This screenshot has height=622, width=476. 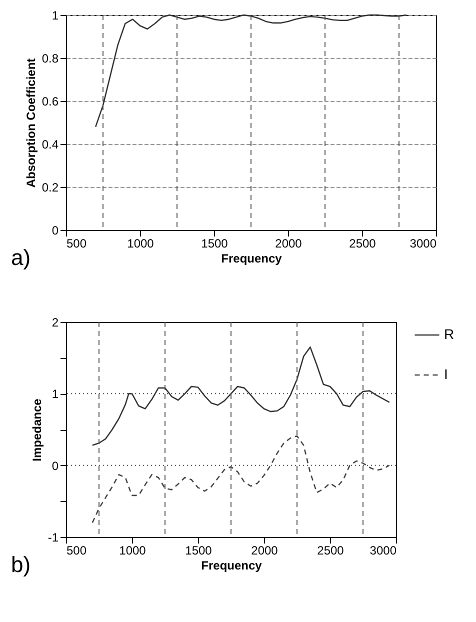 What do you see at coordinates (21, 257) in the screenshot?
I see `text: a)` at bounding box center [21, 257].